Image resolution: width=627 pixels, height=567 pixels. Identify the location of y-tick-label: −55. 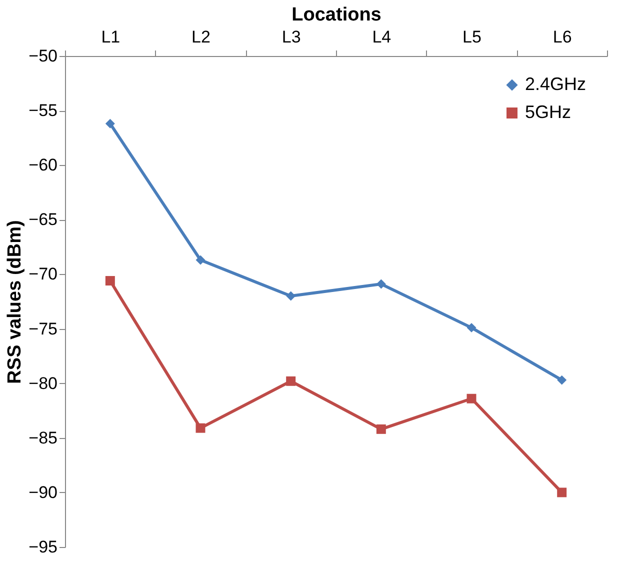
(43, 110).